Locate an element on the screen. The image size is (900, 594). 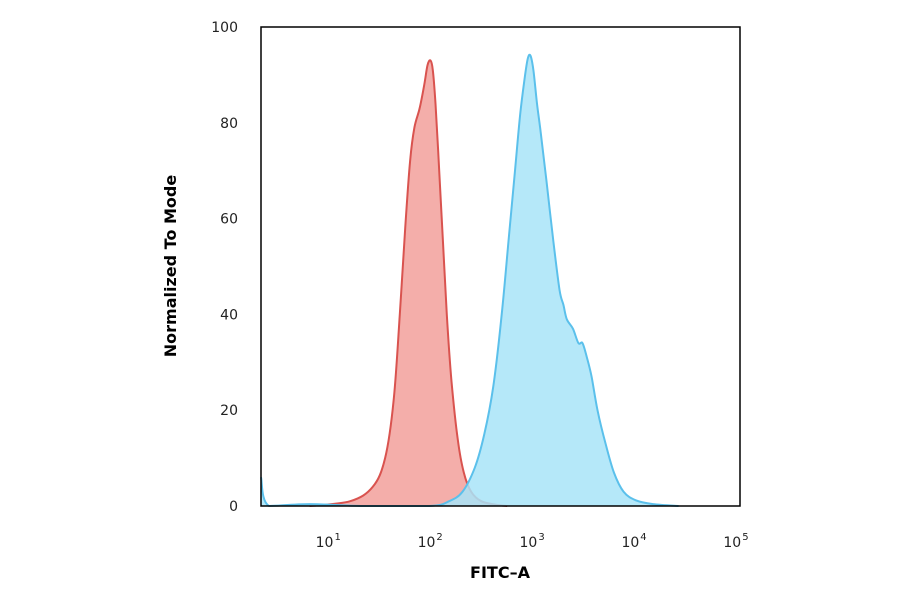
x-tick-labels: 10¹ 10² 10³ 10⁴ 10⁵ is located at coordinates (532, 541).